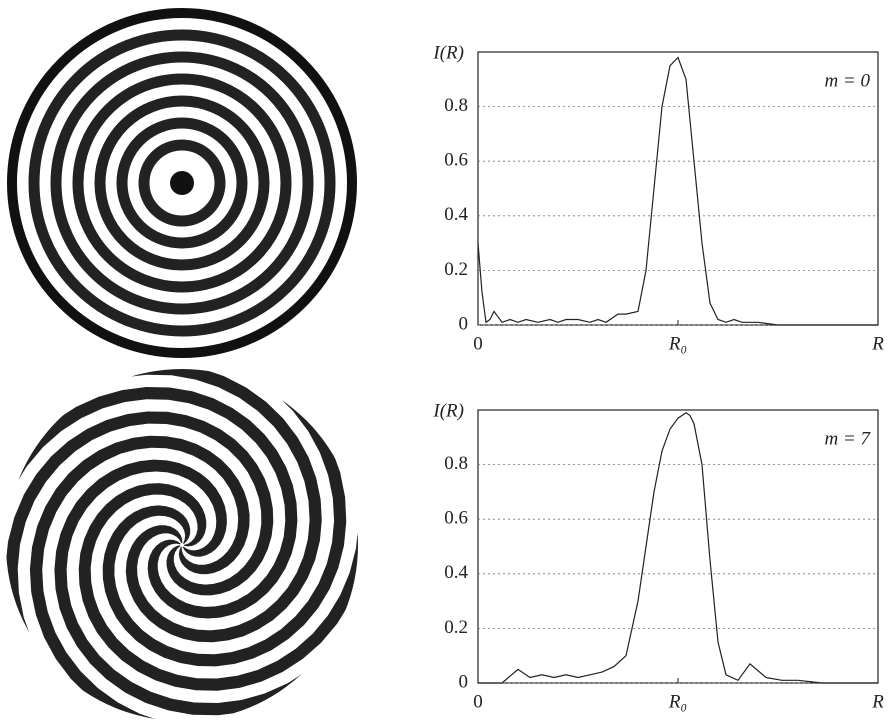 This screenshot has width=890, height=721. I want to click on spiral-arm, so click(224, 518).